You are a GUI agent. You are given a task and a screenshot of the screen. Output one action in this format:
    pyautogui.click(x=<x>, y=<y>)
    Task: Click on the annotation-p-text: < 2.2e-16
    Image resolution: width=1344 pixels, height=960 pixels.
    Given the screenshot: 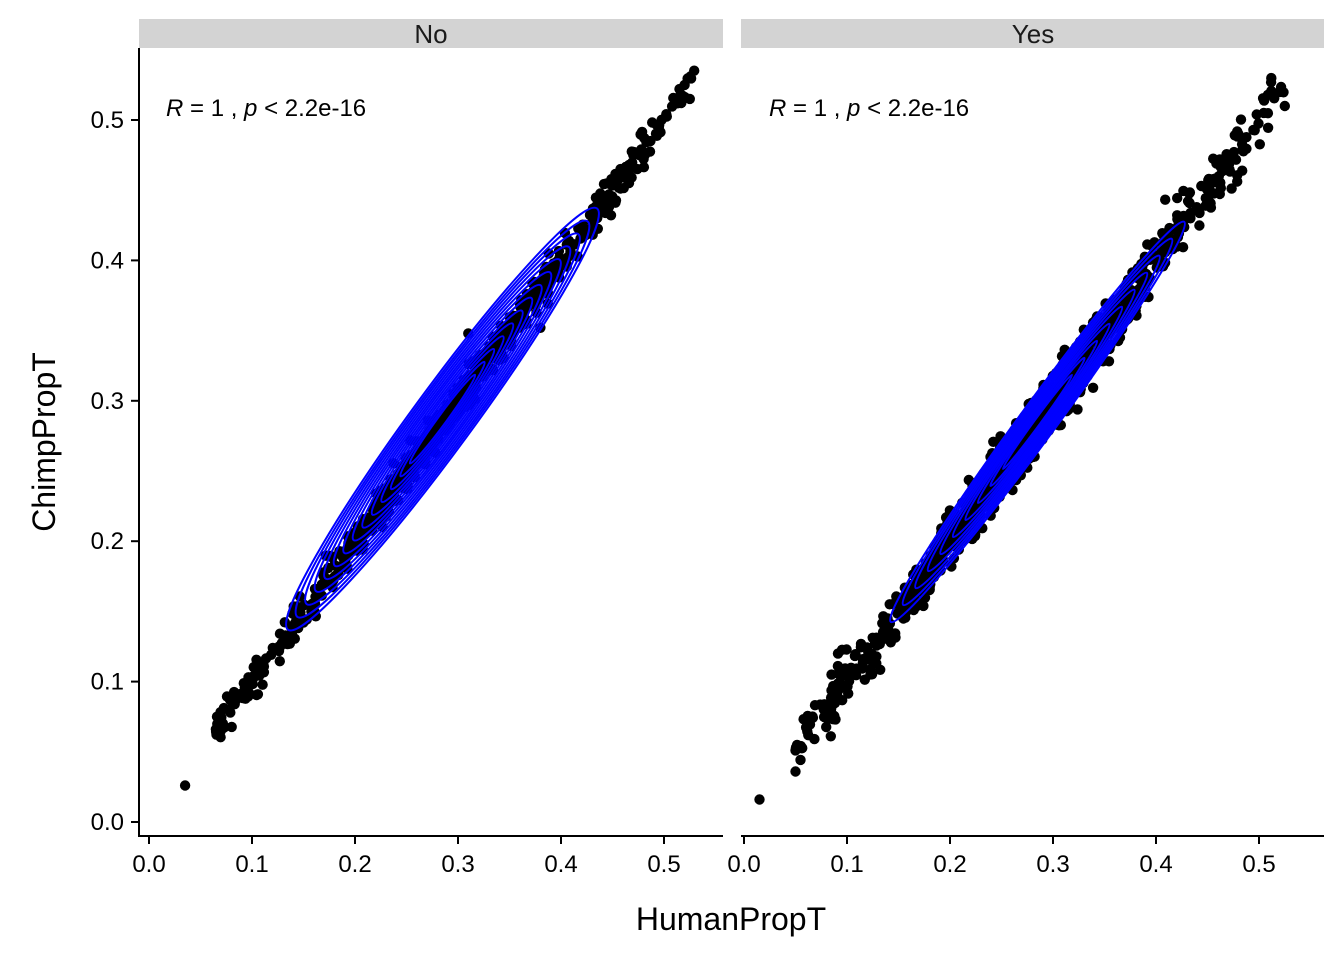 What is the action you would take?
    pyautogui.click(x=914, y=108)
    